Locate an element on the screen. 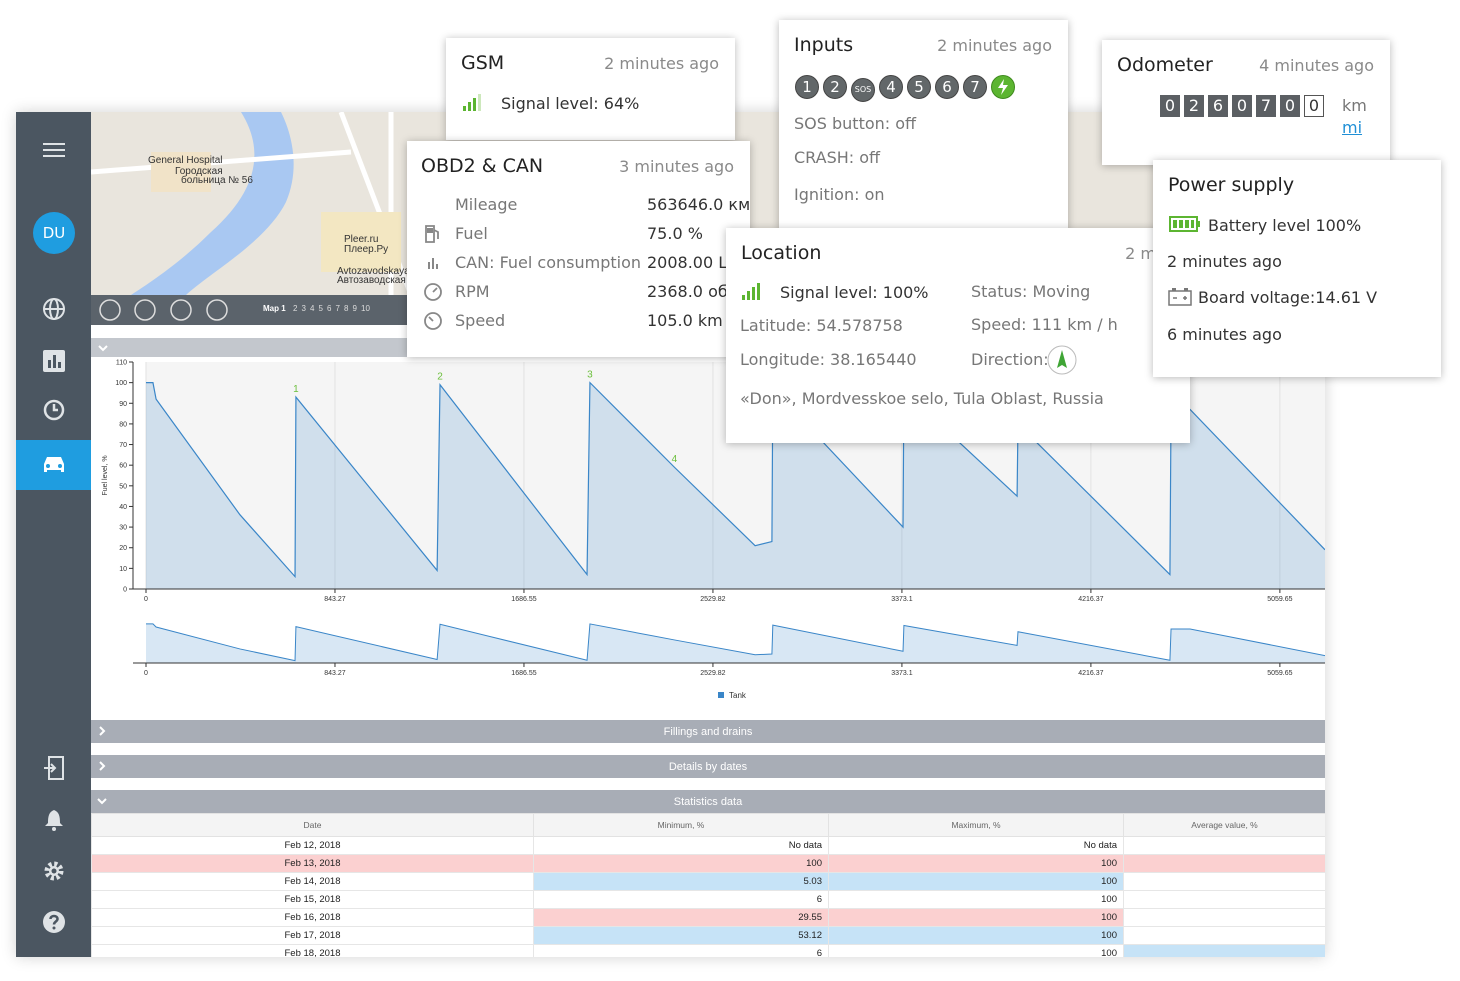 The height and width of the screenshot is (981, 1460). map-tab: 9 is located at coordinates (354, 308).